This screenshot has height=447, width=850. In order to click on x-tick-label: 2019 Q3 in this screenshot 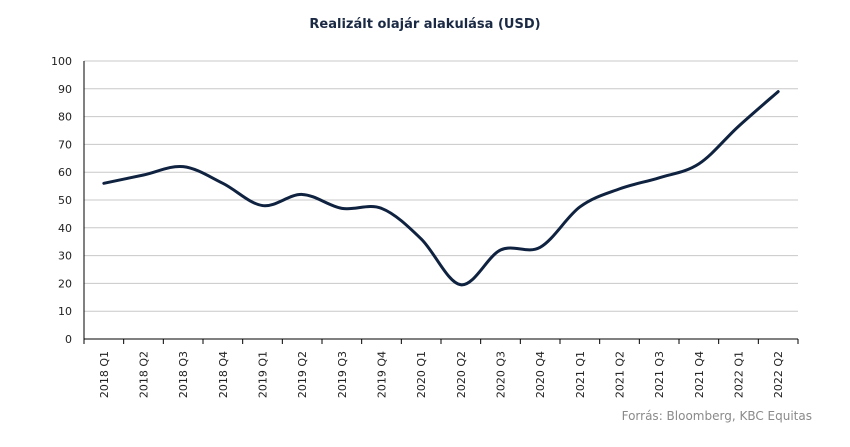, I will do `click(342, 374)`.